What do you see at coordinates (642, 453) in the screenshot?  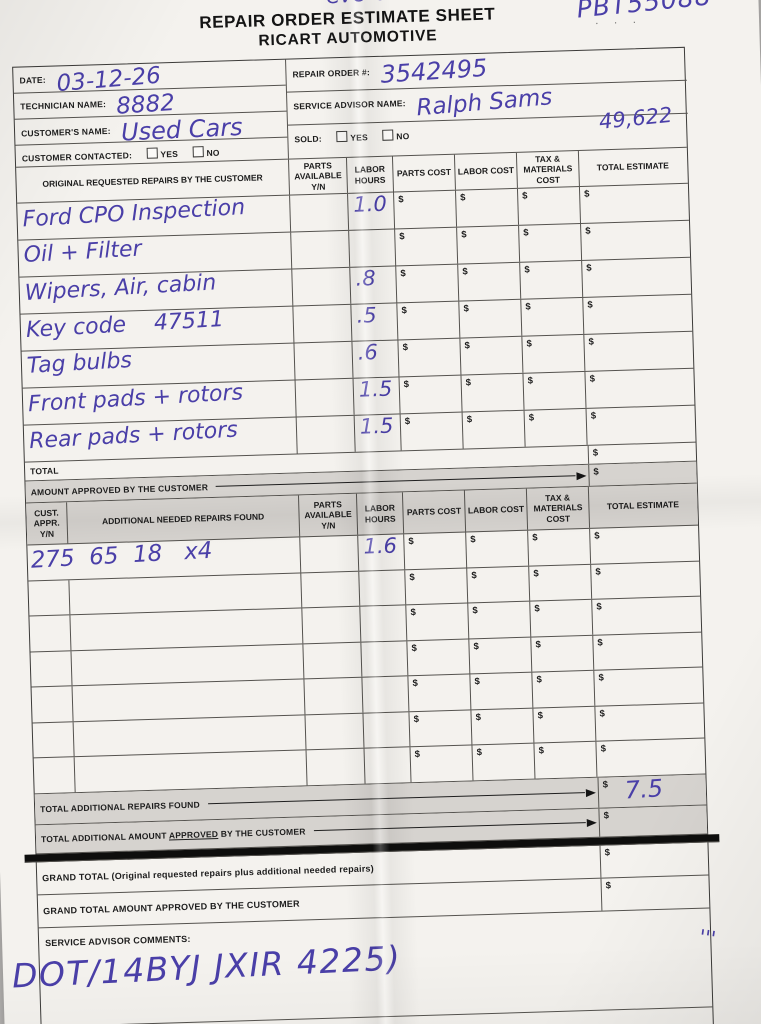 I see `total-amount-cell: $` at bounding box center [642, 453].